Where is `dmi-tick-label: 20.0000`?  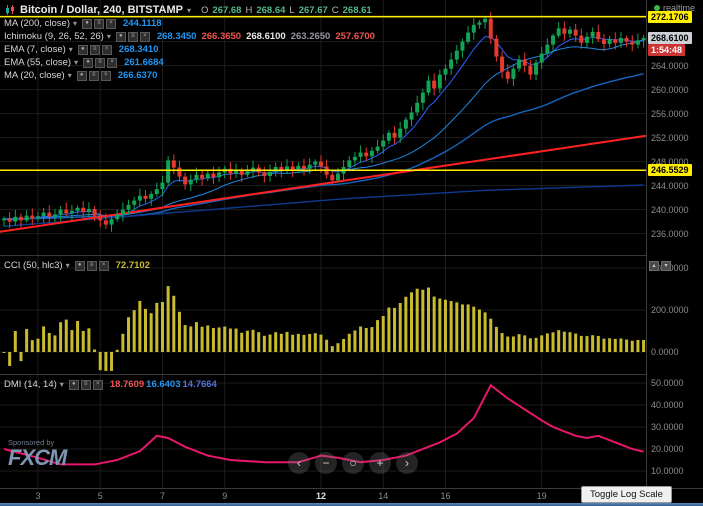
dmi-tick-label: 20.0000 is located at coordinates (667, 449).